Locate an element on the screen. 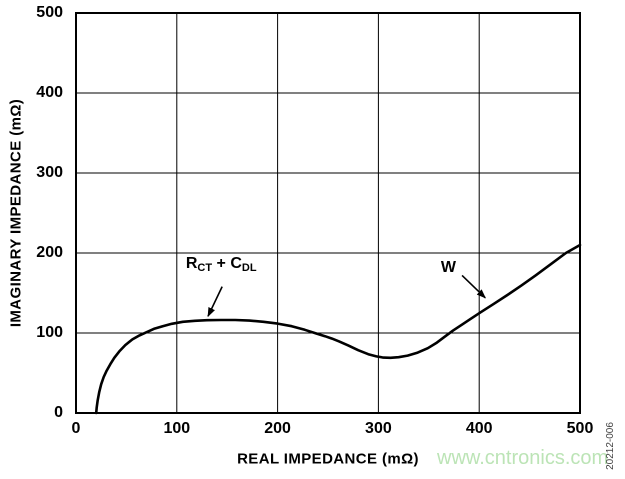  y-tick-label: 400 is located at coordinates (49, 92).